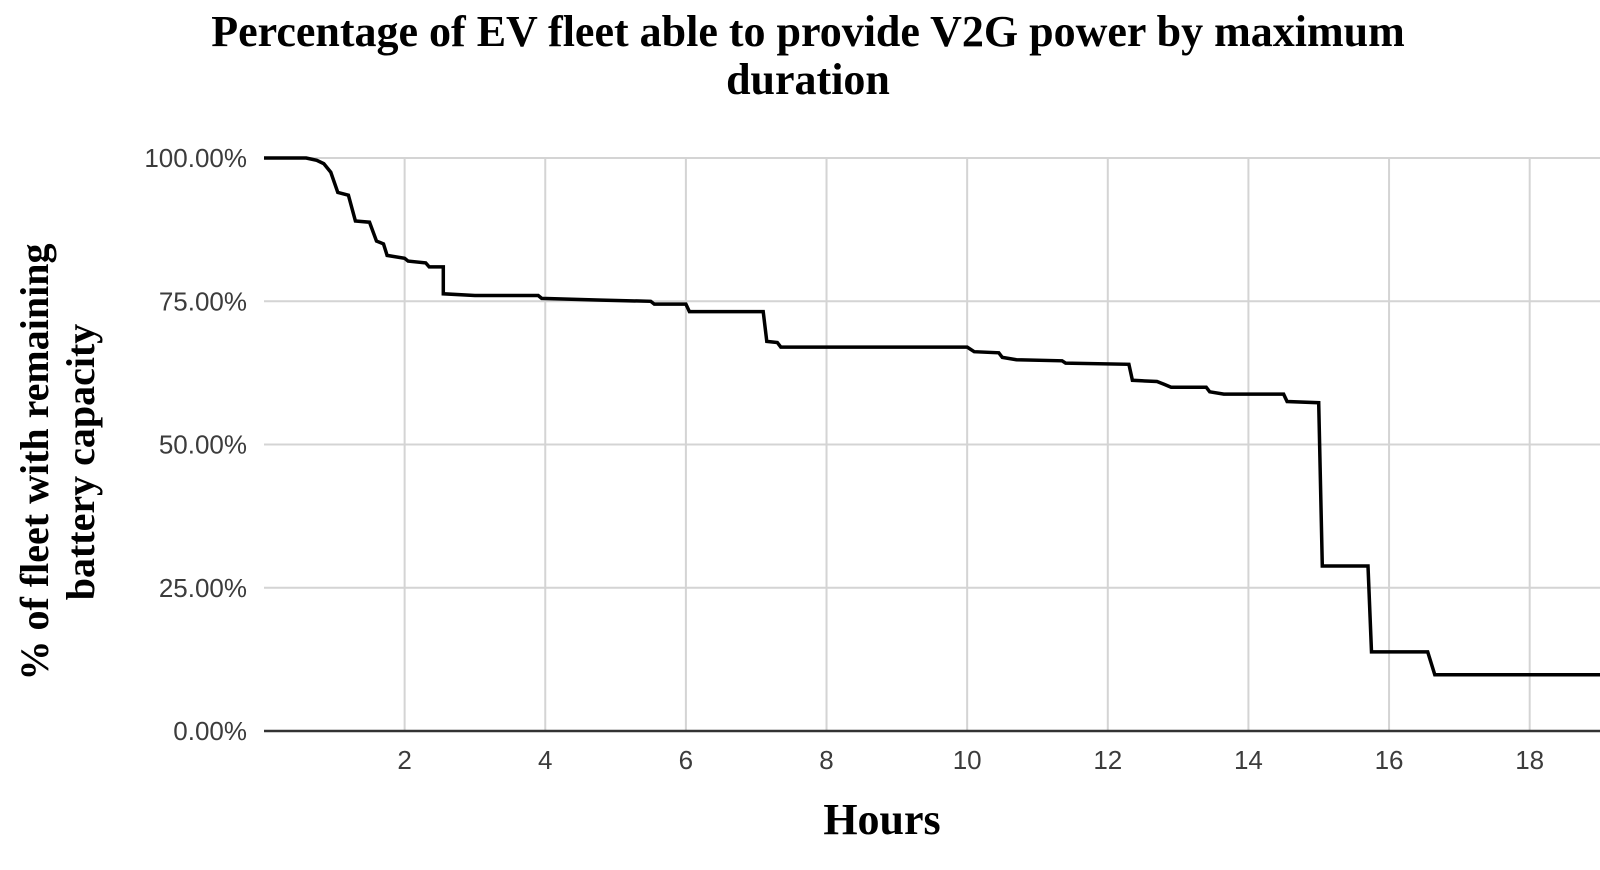 The image size is (1600, 870). What do you see at coordinates (826, 760) in the screenshot?
I see `x-tick-label: 8` at bounding box center [826, 760].